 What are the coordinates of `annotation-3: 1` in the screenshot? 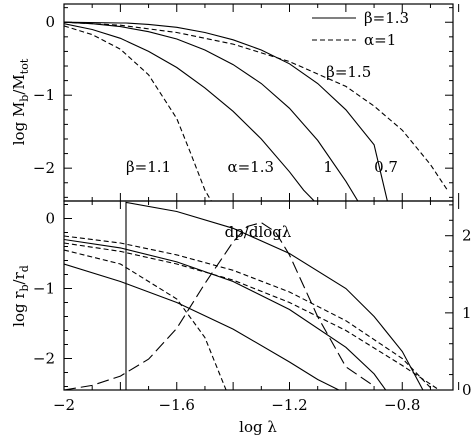 It's located at (328, 167).